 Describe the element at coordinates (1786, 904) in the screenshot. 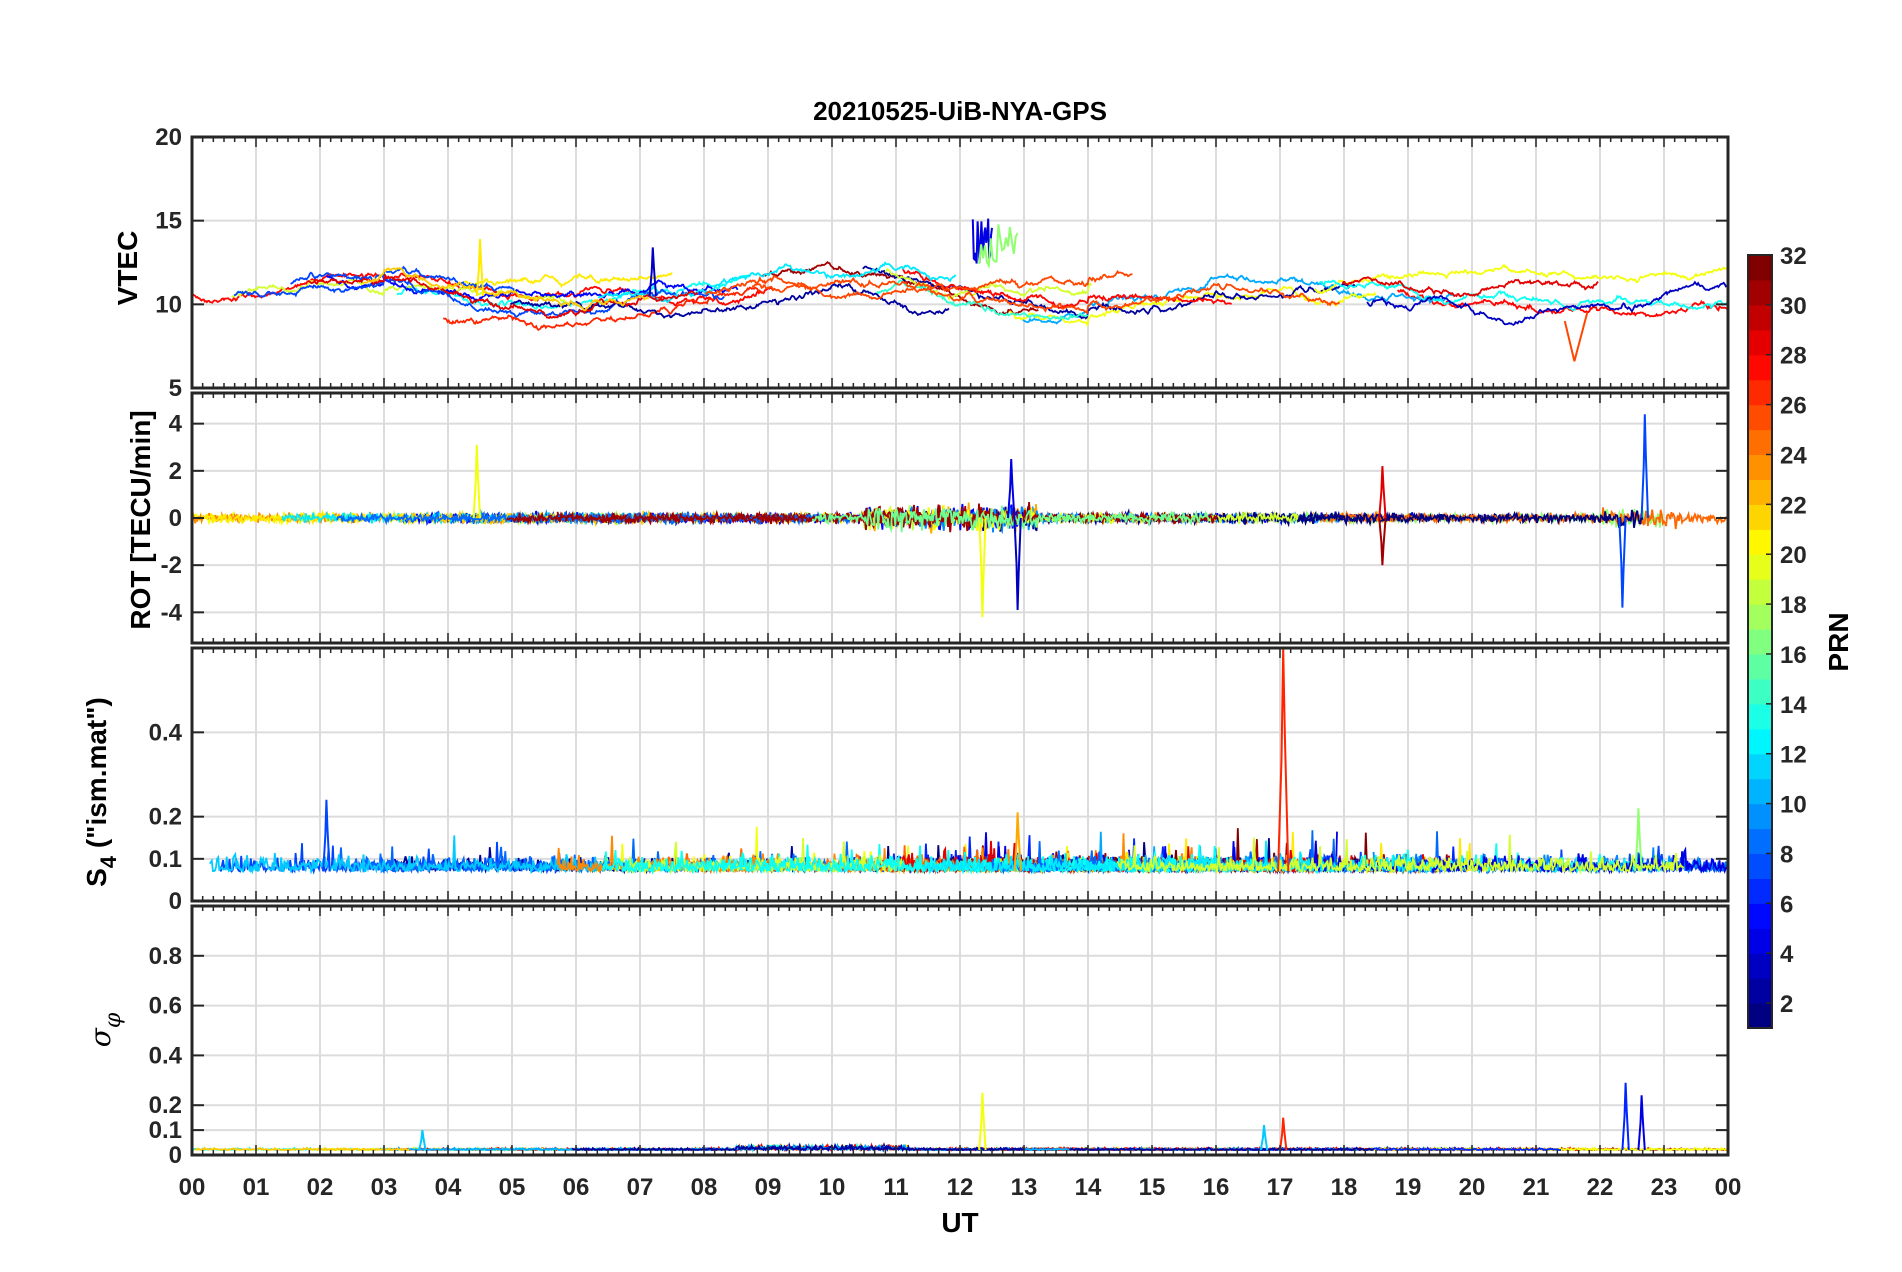

I see `colorbar-tick-label: 6` at that location.